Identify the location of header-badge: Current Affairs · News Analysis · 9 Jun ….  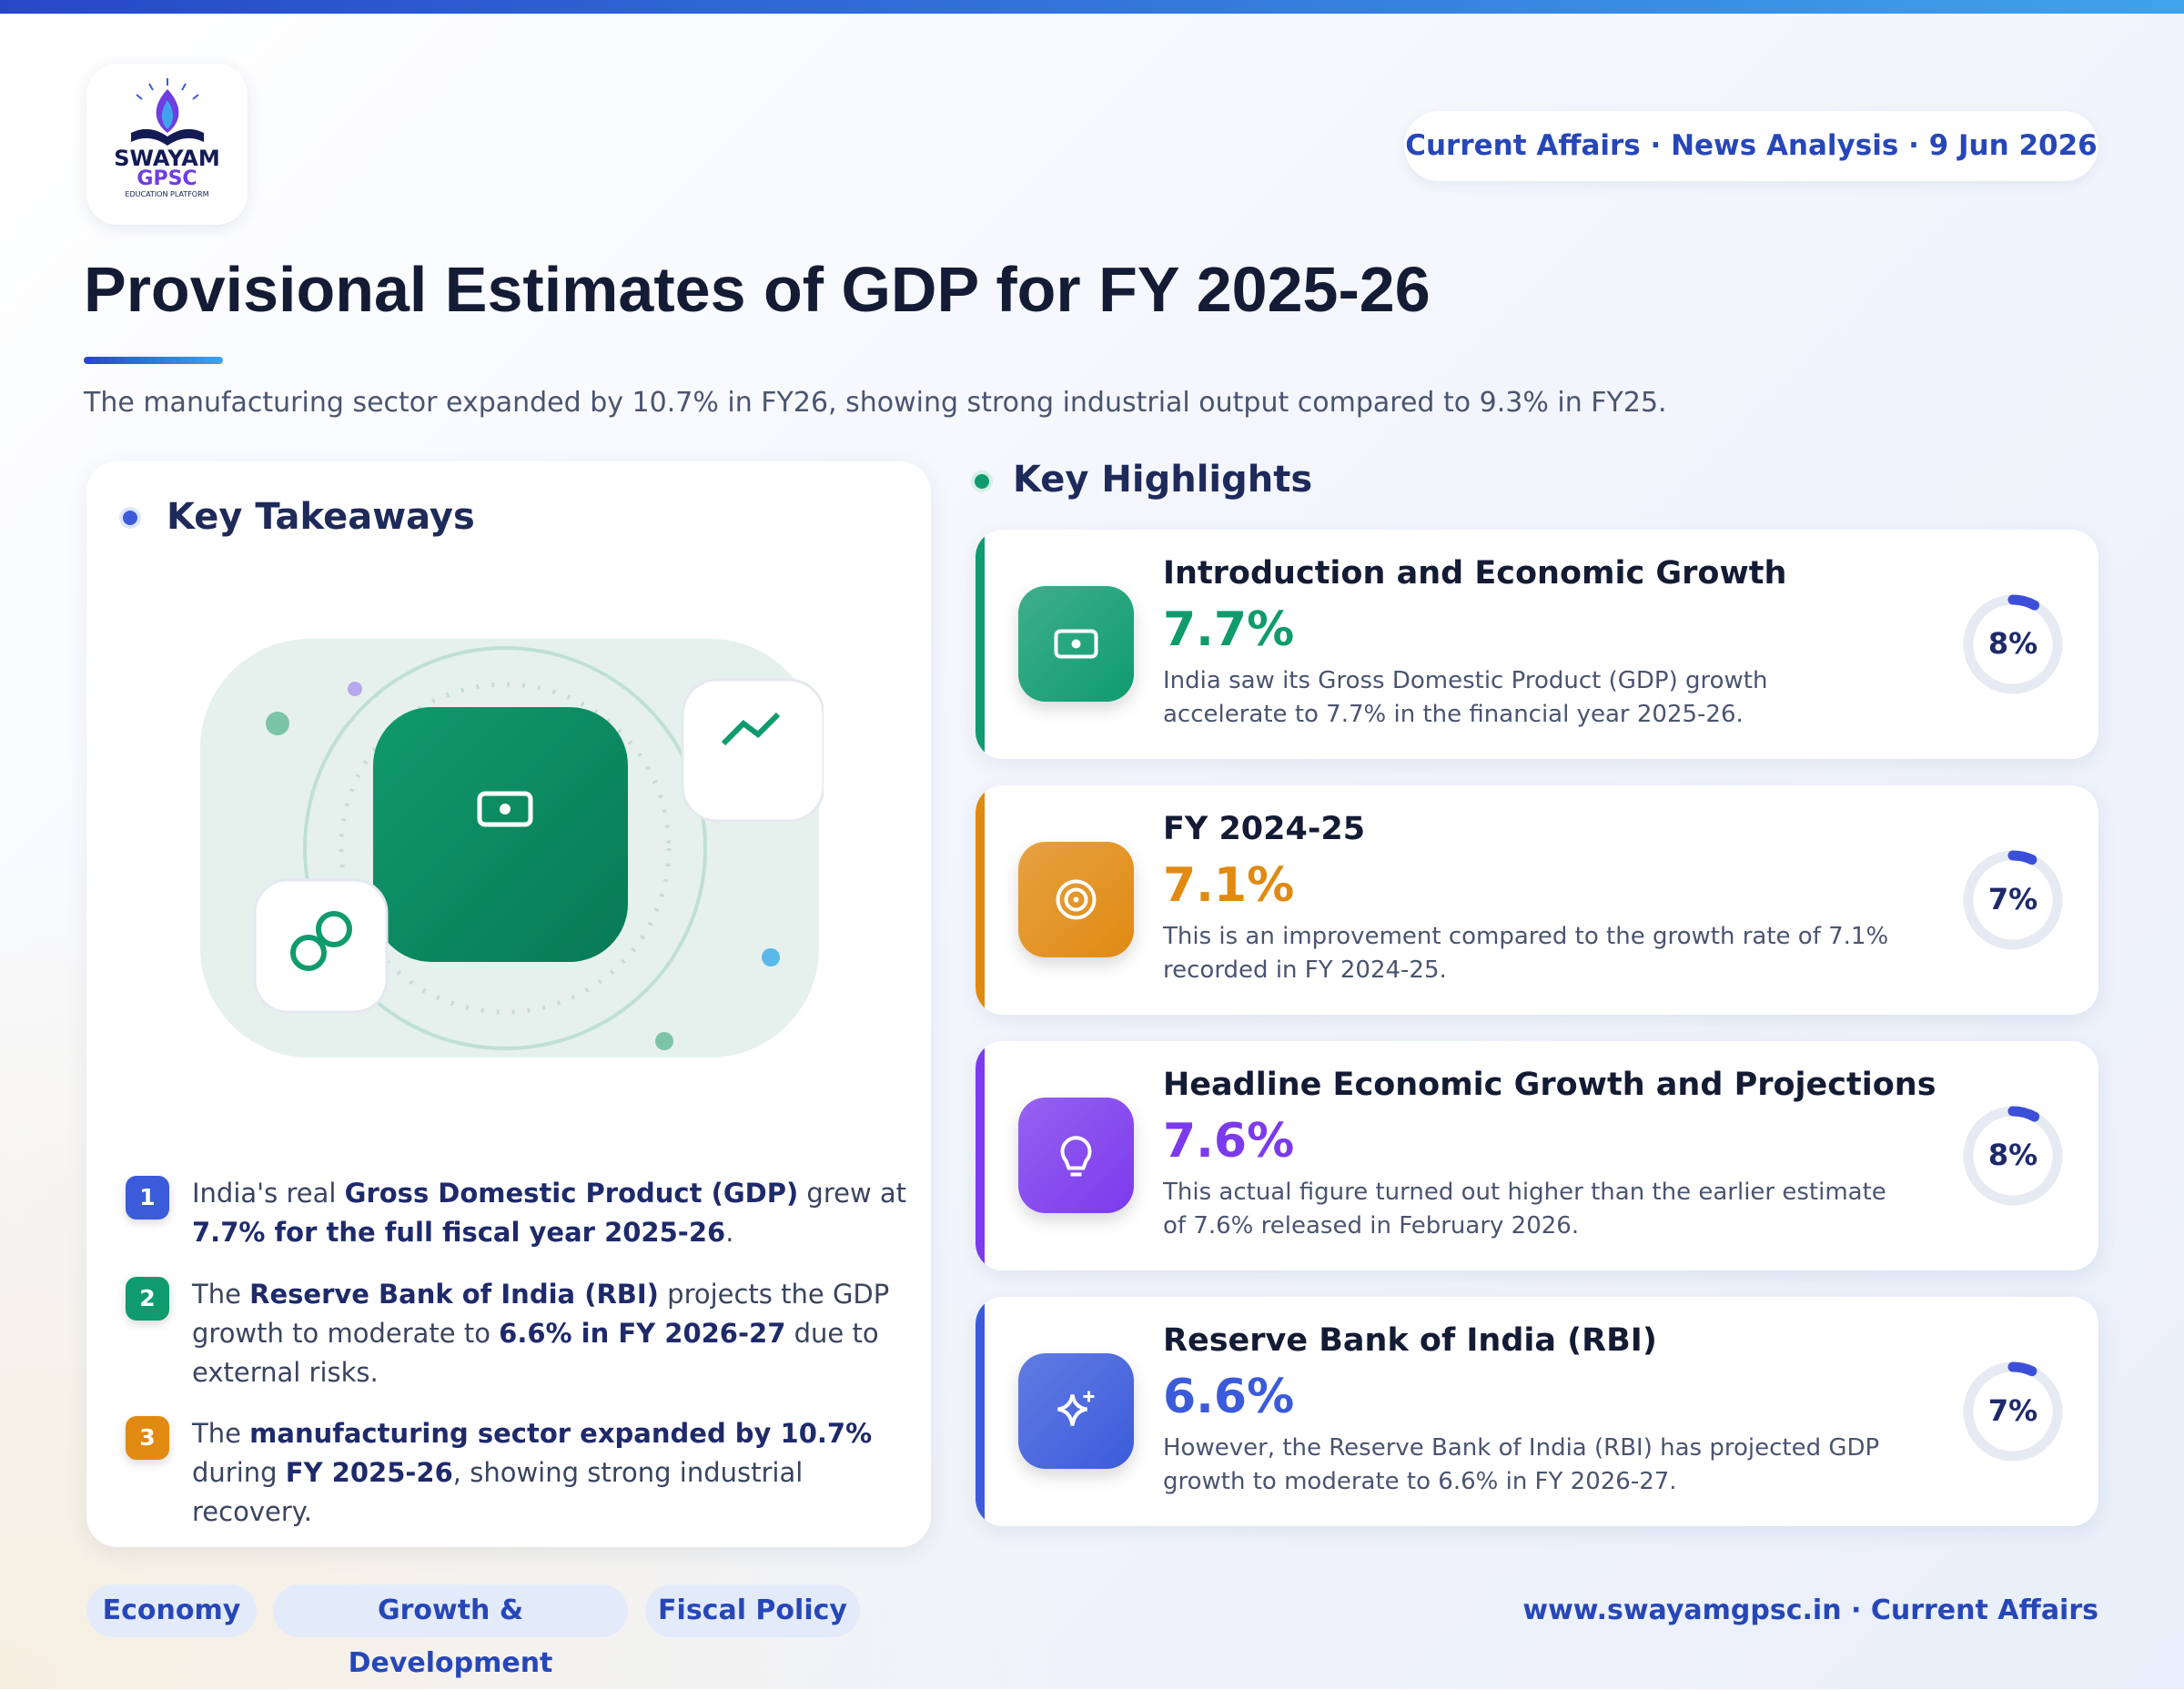
(1751, 146).